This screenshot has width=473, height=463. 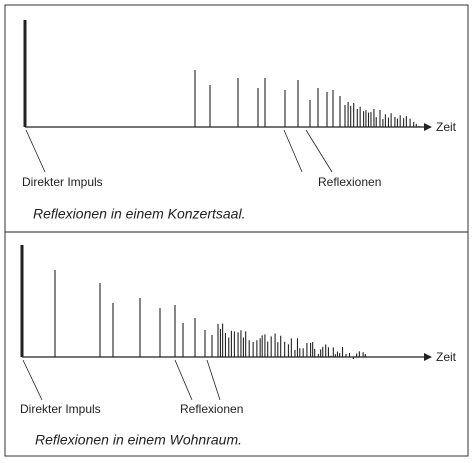 I want to click on caption: Reflexionen in einem Konzertsaal., so click(x=139, y=214).